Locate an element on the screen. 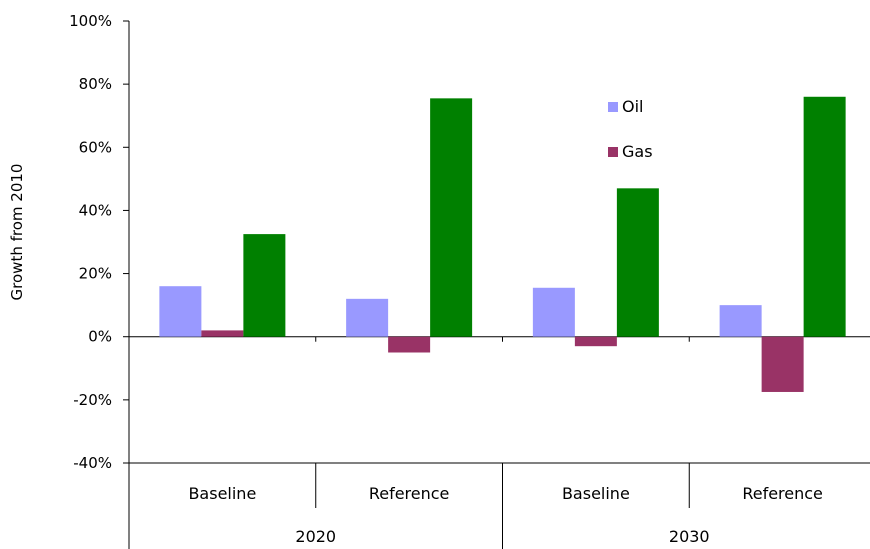 This screenshot has height=549, width=870. y-axis-ticks: 100% 80% 60% 40% 20% 0% -20% -40% is located at coordinates (99, 242).